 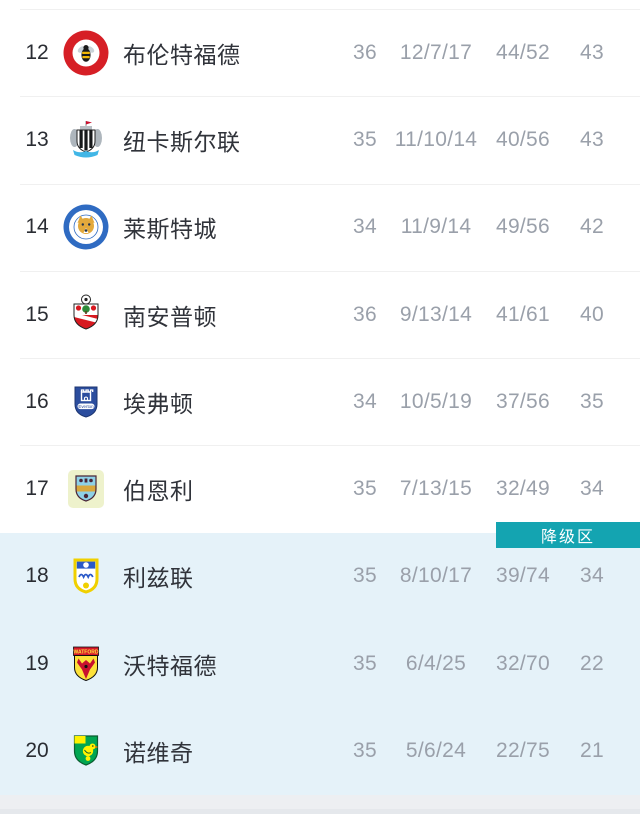 What do you see at coordinates (320, 52) in the screenshot?
I see `table-row: 12 布伦特福德 36 12/7/17 44/52 43` at bounding box center [320, 52].